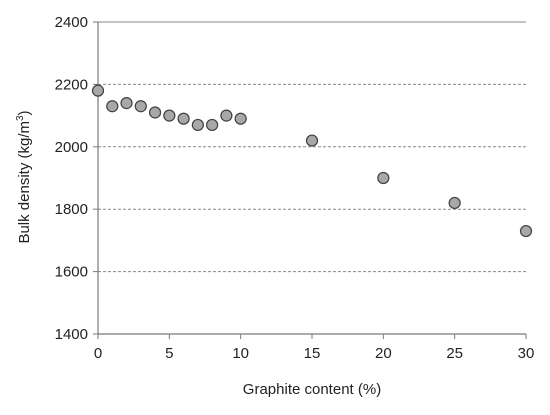 The image size is (550, 415). I want to click on x-tick-label-10: 10, so click(240, 353).